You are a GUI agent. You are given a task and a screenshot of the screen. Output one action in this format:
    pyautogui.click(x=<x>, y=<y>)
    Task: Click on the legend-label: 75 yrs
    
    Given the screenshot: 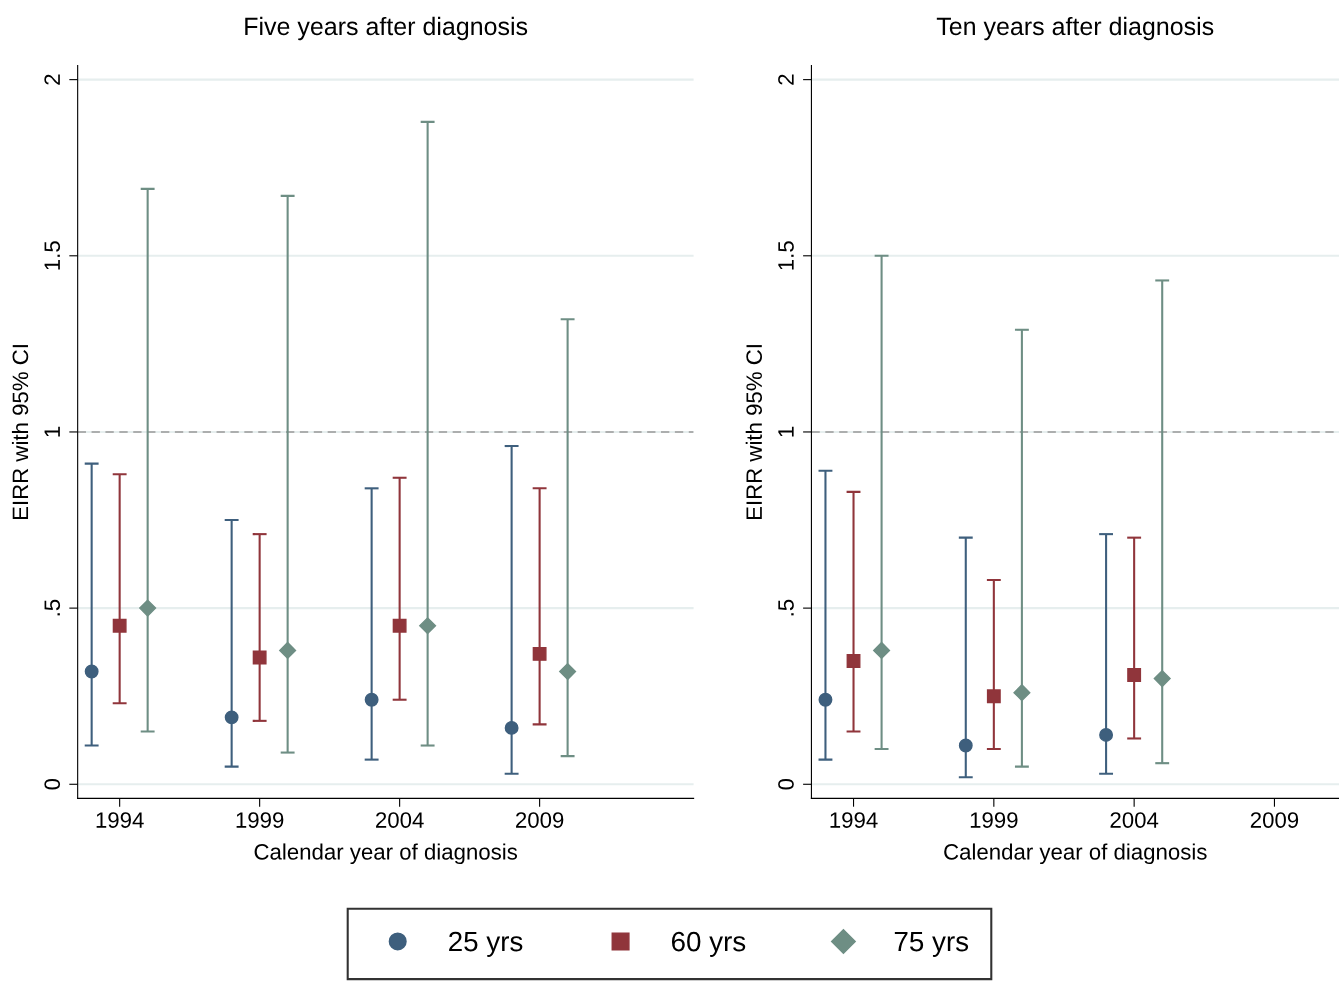 What is the action you would take?
    pyautogui.click(x=931, y=944)
    